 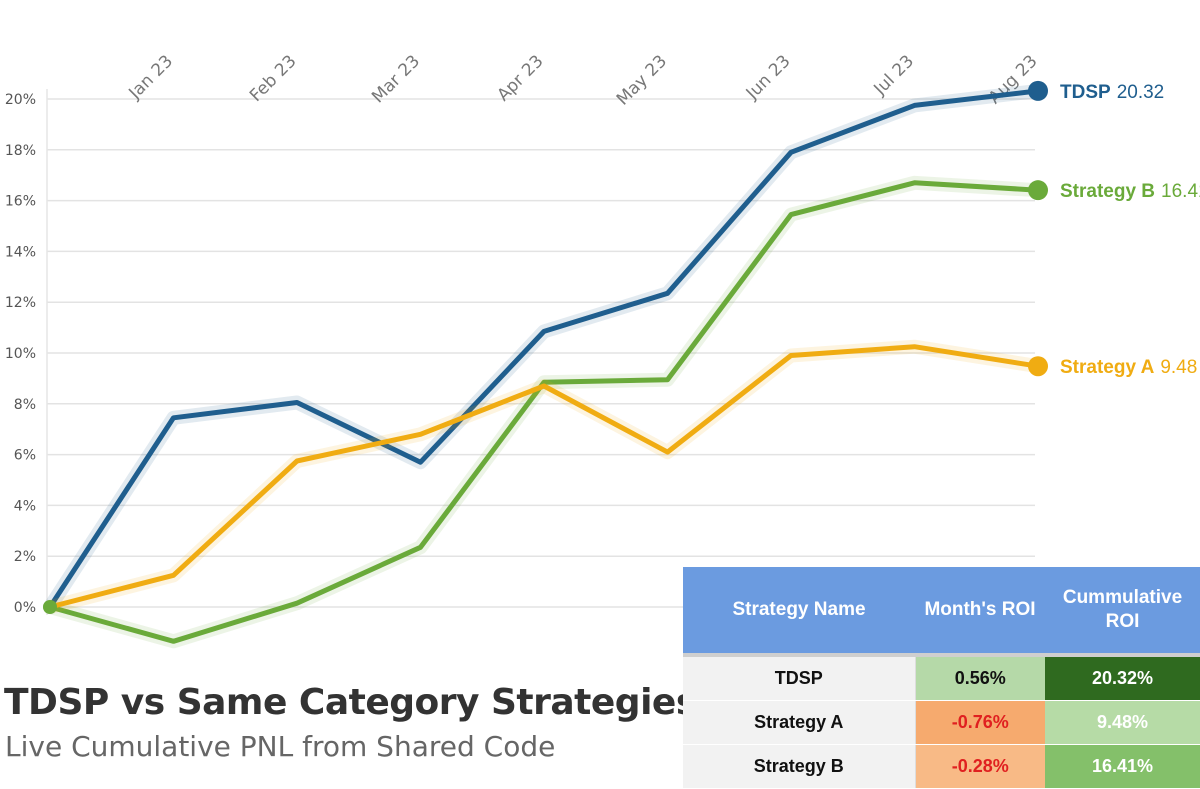 What do you see at coordinates (799, 722) in the screenshot?
I see `cell-strategy-name: Strategy A` at bounding box center [799, 722].